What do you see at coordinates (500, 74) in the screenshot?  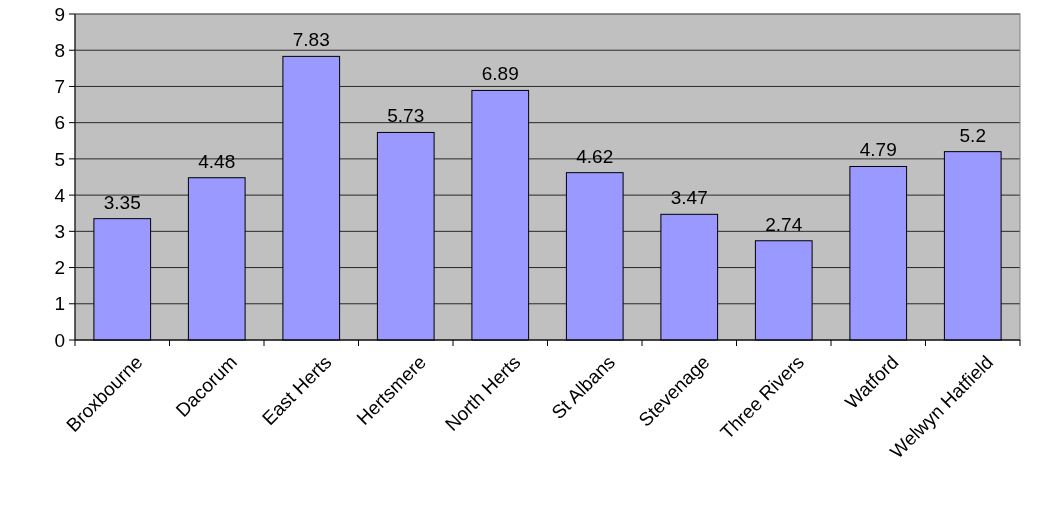 I see `data-label: 6.89` at bounding box center [500, 74].